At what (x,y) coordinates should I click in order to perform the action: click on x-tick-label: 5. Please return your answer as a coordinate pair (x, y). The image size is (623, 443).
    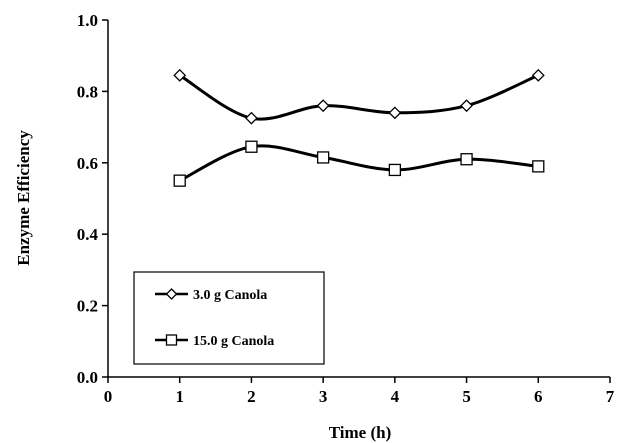
    Looking at the image, I should click on (466, 396).